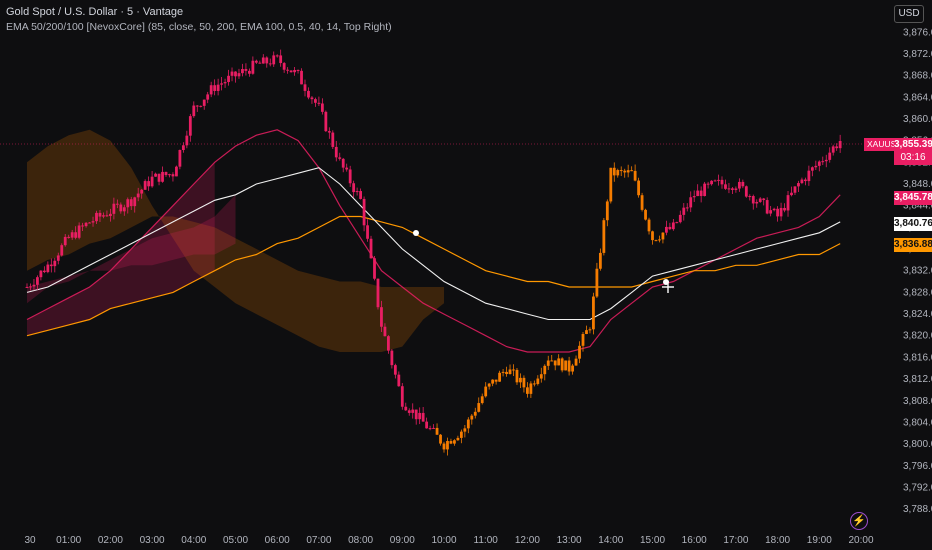 The height and width of the screenshot is (550, 932). I want to click on currency-button: USD, so click(909, 14).